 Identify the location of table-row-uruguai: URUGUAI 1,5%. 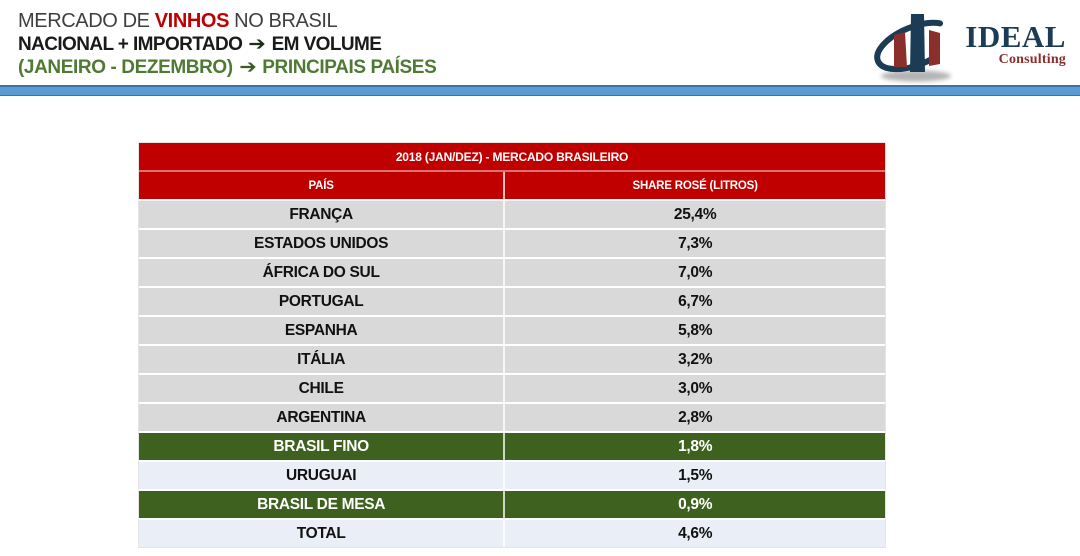
(512, 474).